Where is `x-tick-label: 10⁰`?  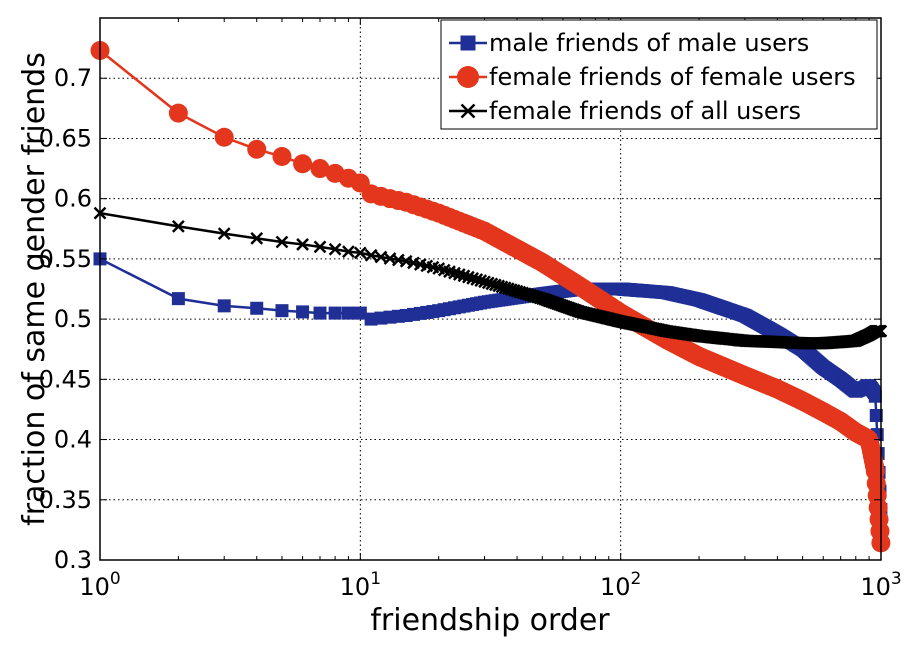
x-tick-label: 10⁰ is located at coordinates (99, 585).